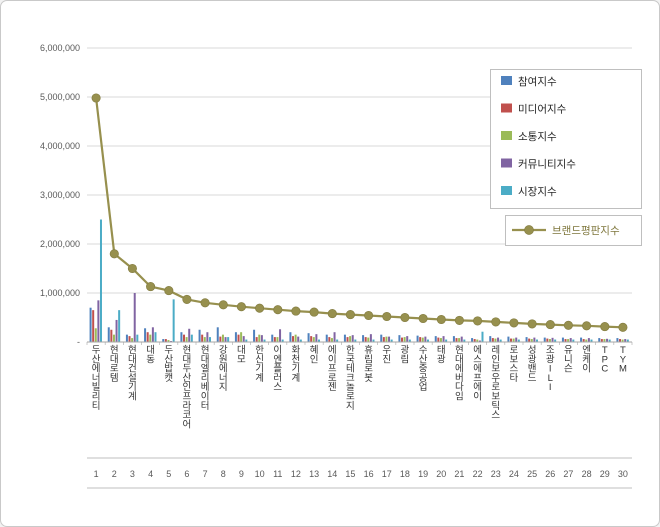 This screenshot has height=527, width=660. I want to click on y-tick-label: 5,000,000, so click(60, 97).